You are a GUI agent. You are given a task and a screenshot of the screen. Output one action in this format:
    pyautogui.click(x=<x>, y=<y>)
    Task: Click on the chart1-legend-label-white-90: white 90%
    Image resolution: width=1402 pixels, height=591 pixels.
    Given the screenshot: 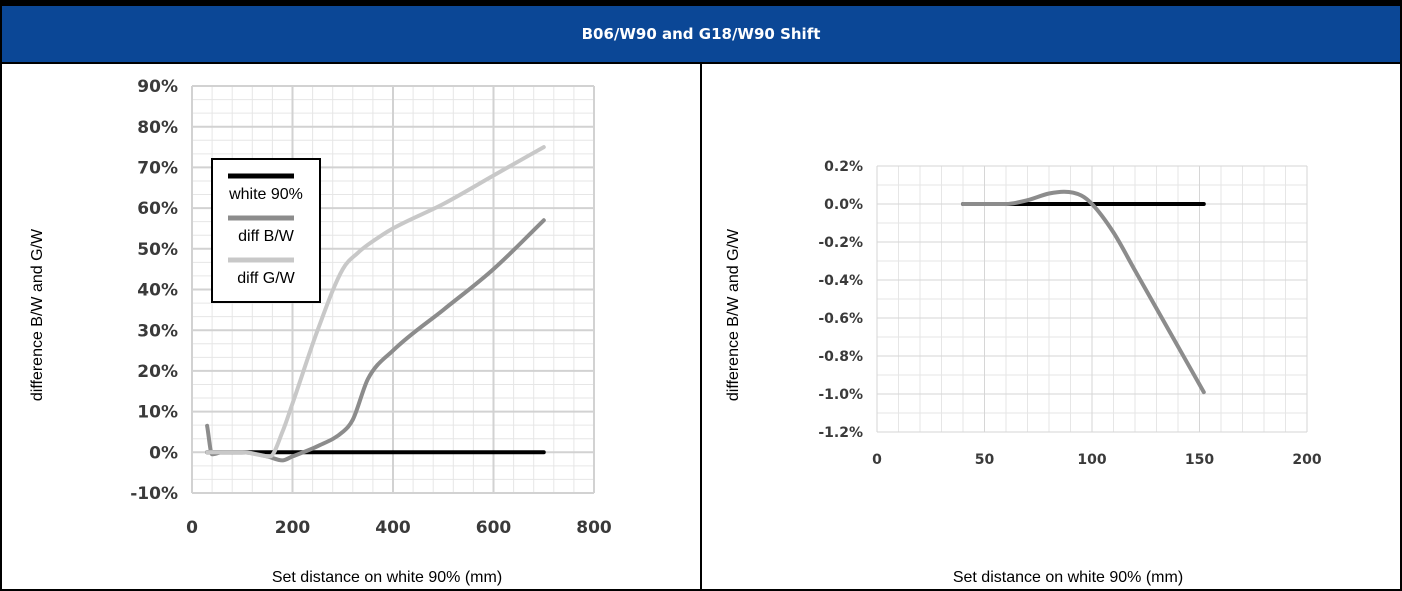 What is the action you would take?
    pyautogui.click(x=265, y=194)
    